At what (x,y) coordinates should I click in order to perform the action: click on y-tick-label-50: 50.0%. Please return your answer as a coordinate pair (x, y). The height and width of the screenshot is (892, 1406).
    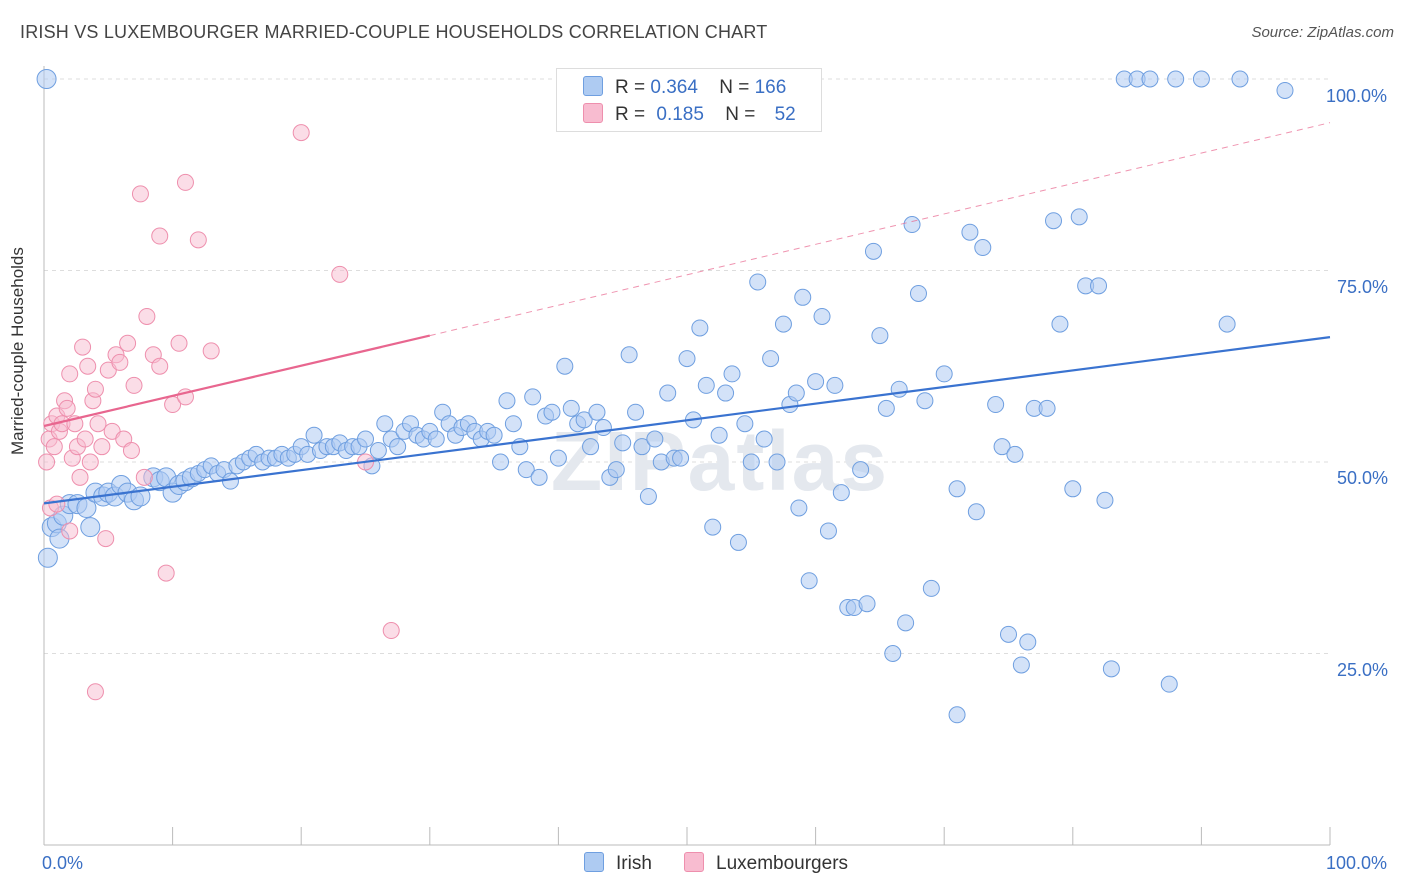
    Looking at the image, I should click on (1363, 478).